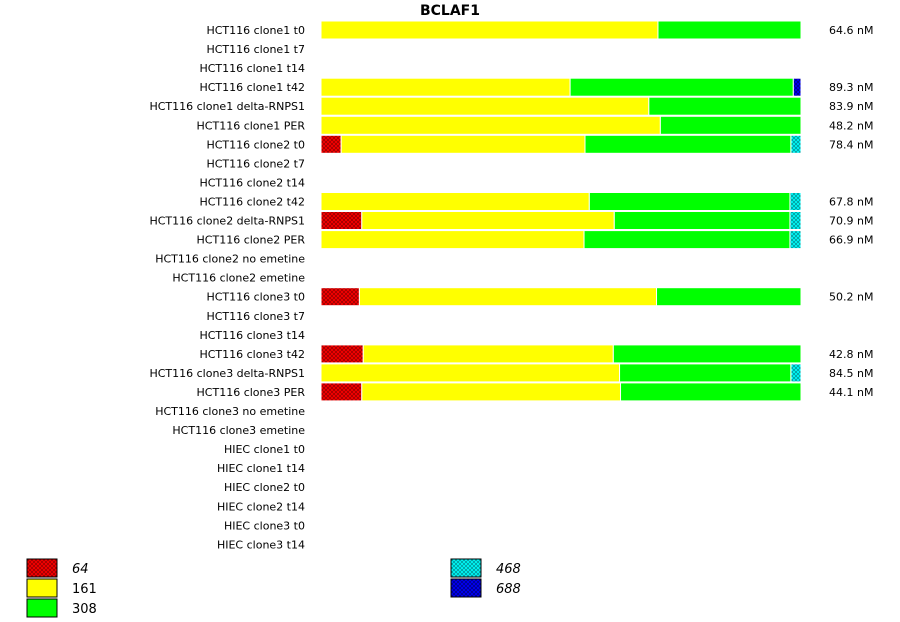  I want to click on bar-row: HCT116 clone1 t42 89.3 nM, so click(536, 87).